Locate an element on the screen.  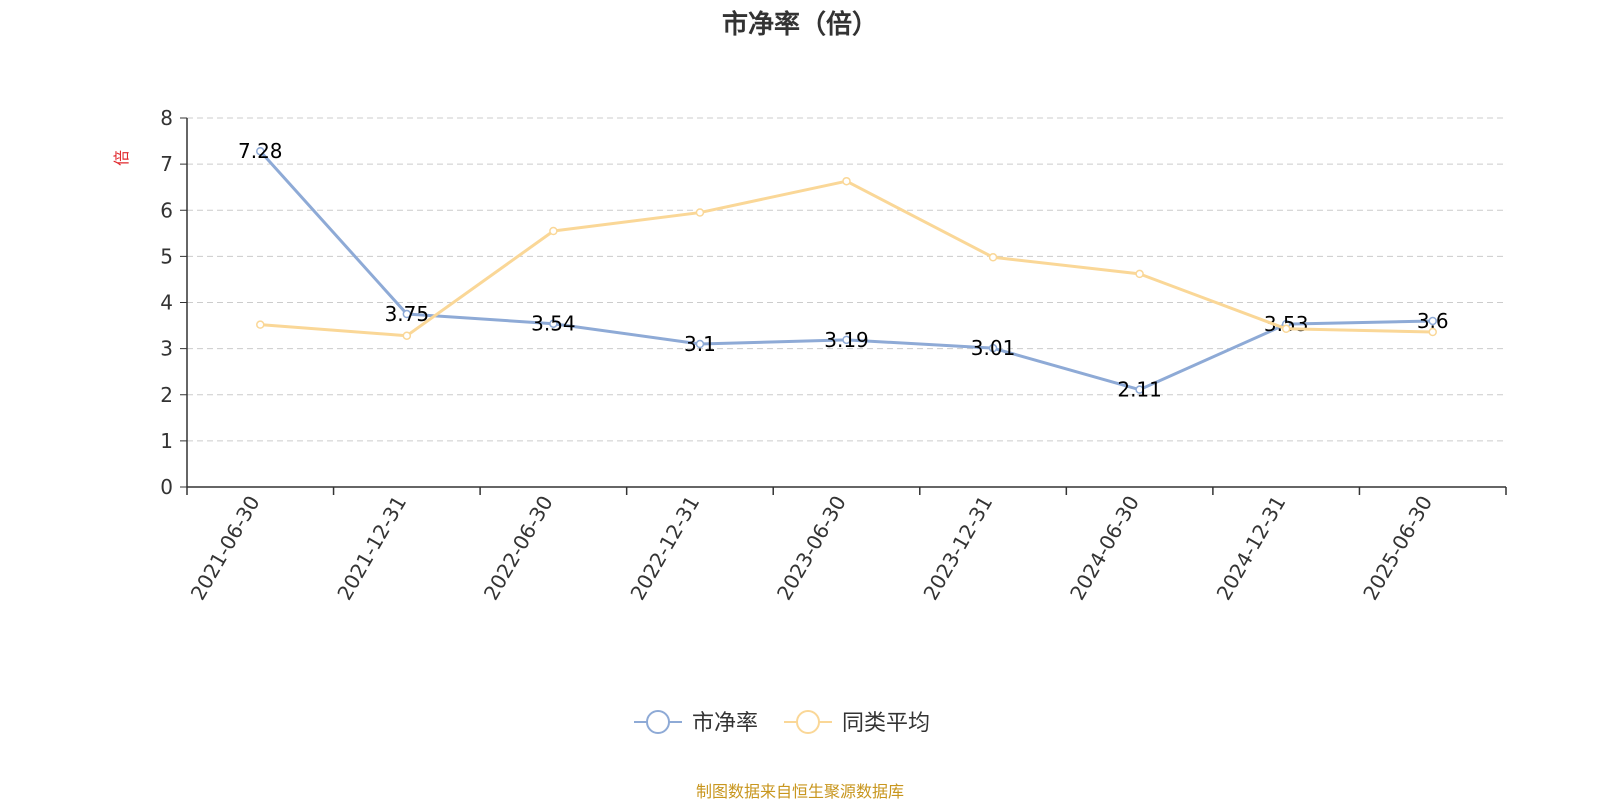
x-tick-label: 2021-12-31 is located at coordinates (371, 548).